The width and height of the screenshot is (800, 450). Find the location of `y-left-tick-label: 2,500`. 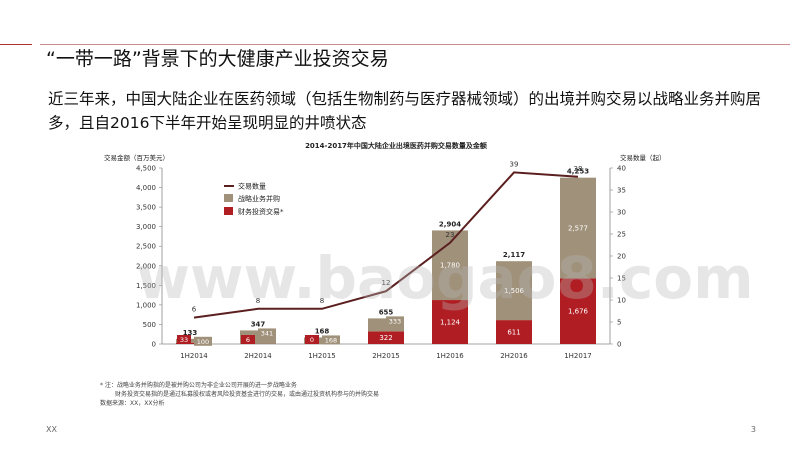

y-left-tick-label: 2,500 is located at coordinates (146, 247).